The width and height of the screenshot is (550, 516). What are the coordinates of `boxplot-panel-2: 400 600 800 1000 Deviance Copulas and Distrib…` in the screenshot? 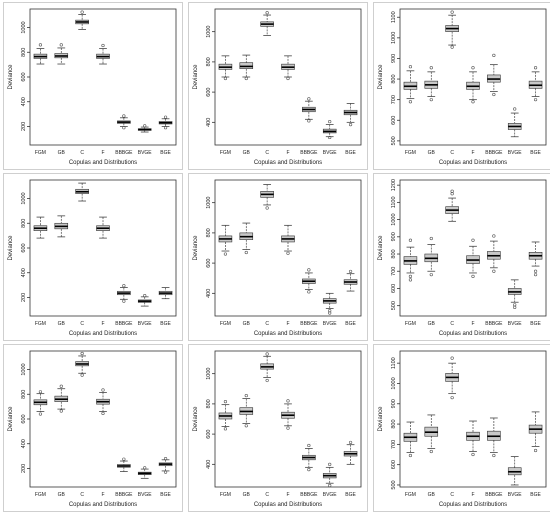 It's located at (278, 86).